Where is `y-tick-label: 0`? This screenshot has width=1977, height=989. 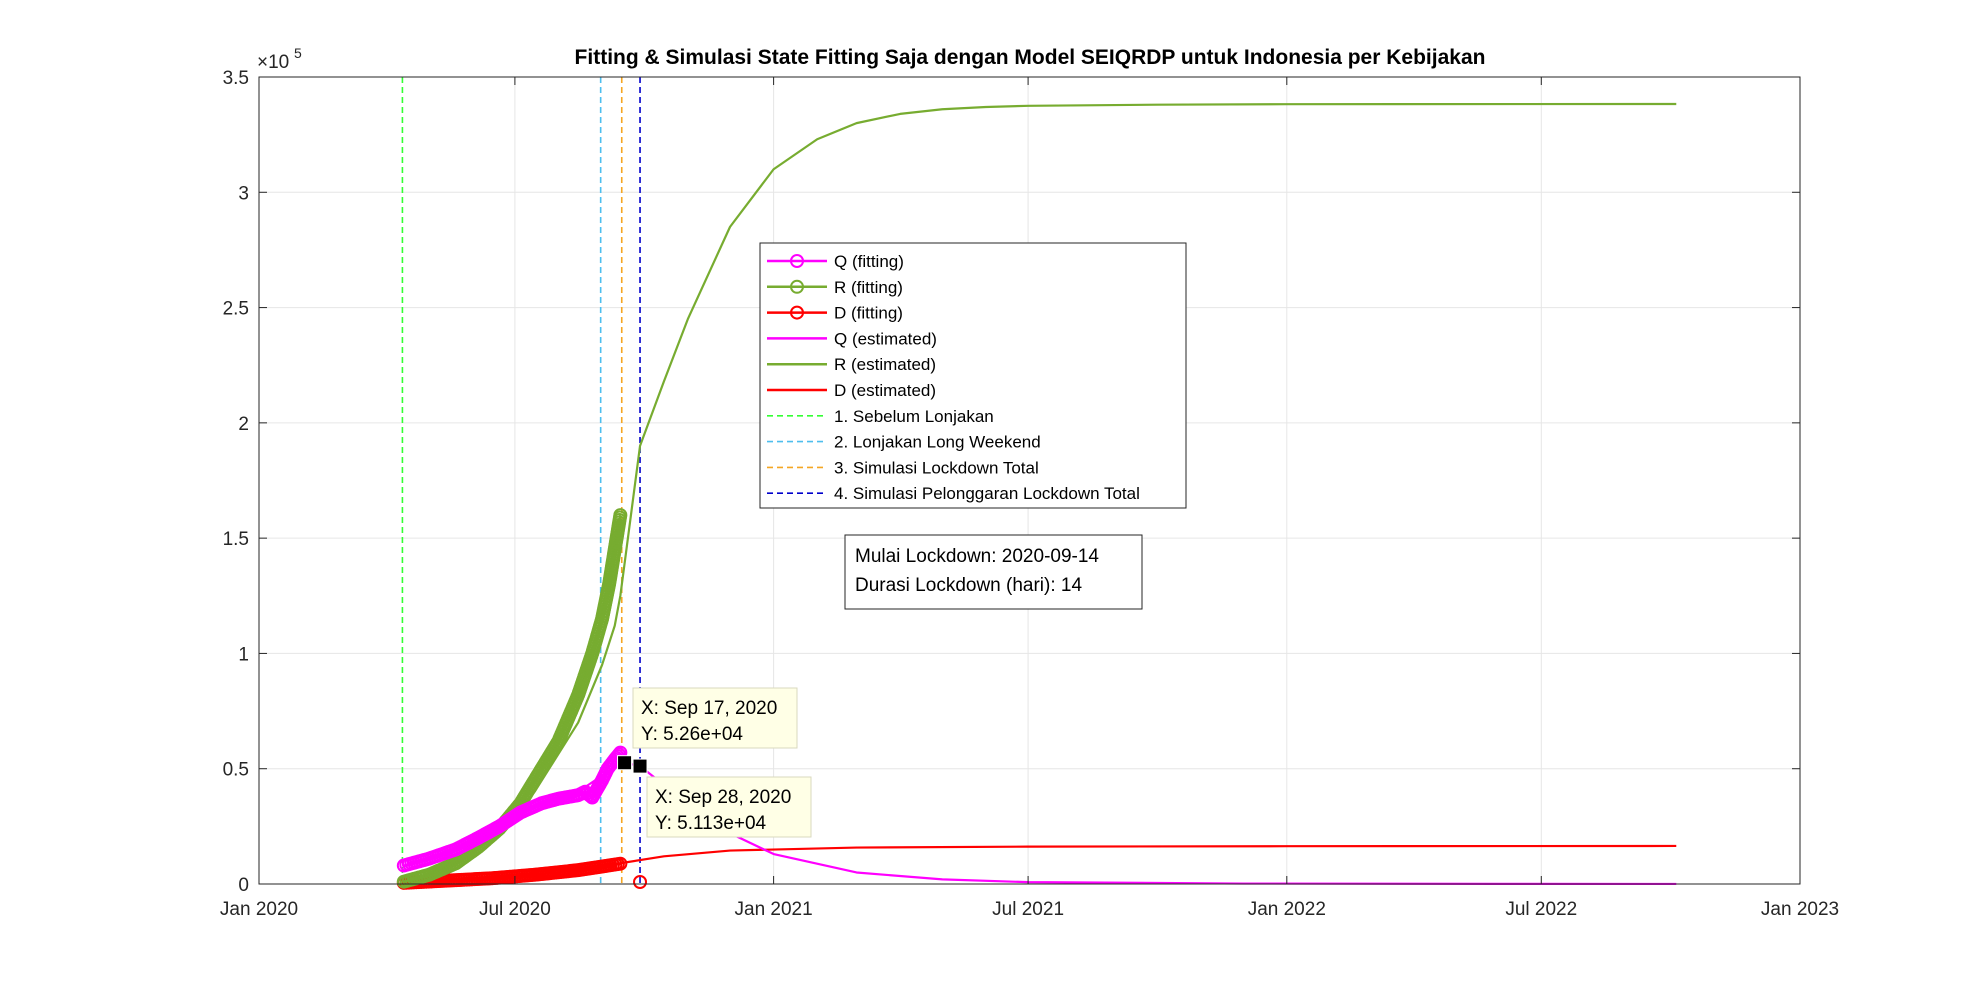 y-tick-label: 0 is located at coordinates (243, 885).